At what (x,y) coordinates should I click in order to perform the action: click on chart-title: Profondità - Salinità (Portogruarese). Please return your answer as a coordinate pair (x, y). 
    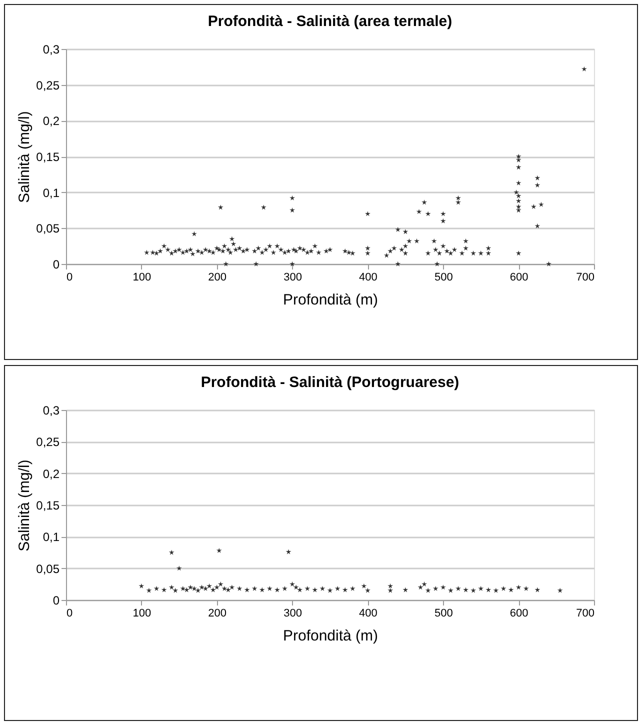
    Looking at the image, I should click on (330, 382).